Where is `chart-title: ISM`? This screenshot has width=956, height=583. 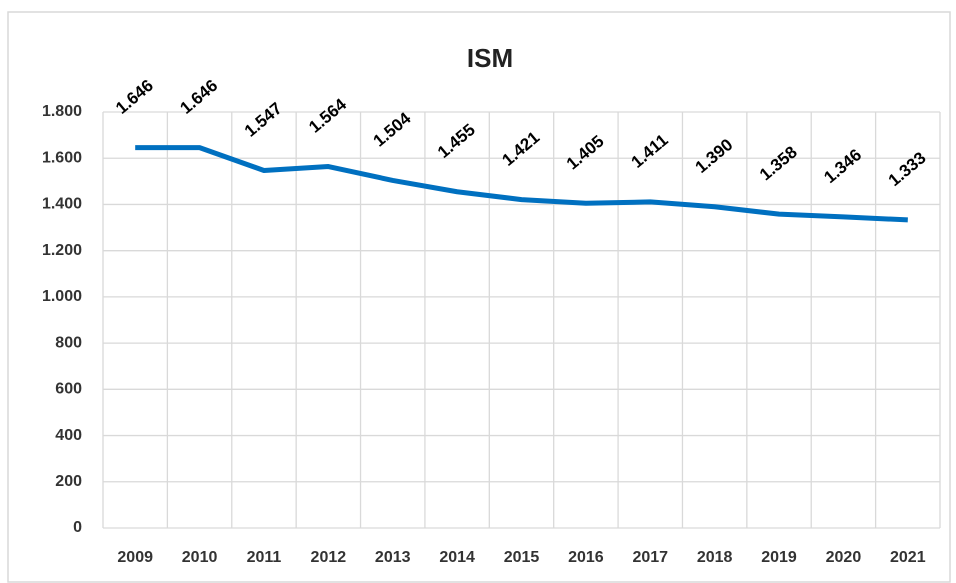
chart-title: ISM is located at coordinates (490, 58).